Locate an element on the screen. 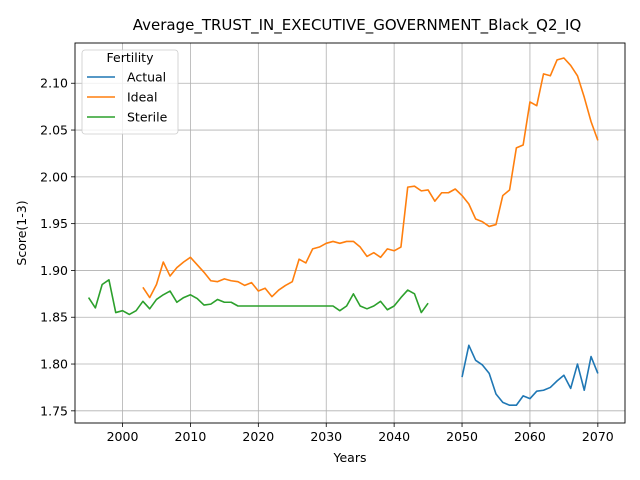 This screenshot has height=480, width=640. x-tick-label: 2050 is located at coordinates (462, 436).